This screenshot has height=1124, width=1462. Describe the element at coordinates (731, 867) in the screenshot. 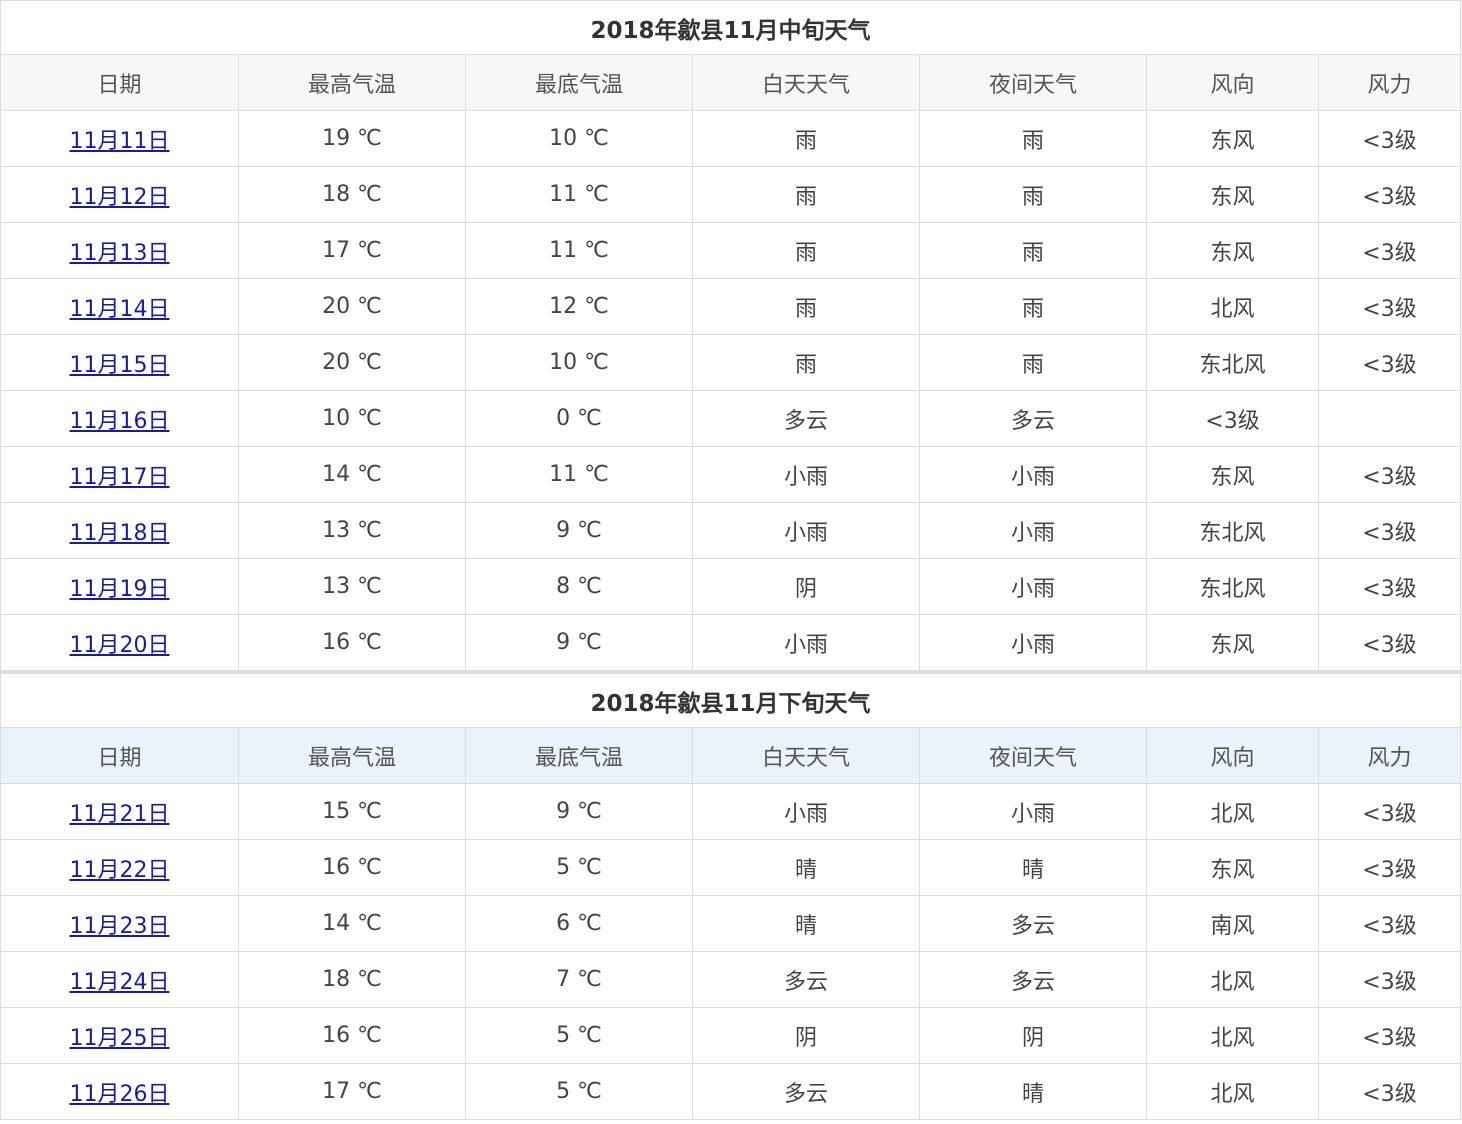

I see `table-row: 11月22日 16 ℃ 5 ℃ 晴晴东风 <3级` at that location.